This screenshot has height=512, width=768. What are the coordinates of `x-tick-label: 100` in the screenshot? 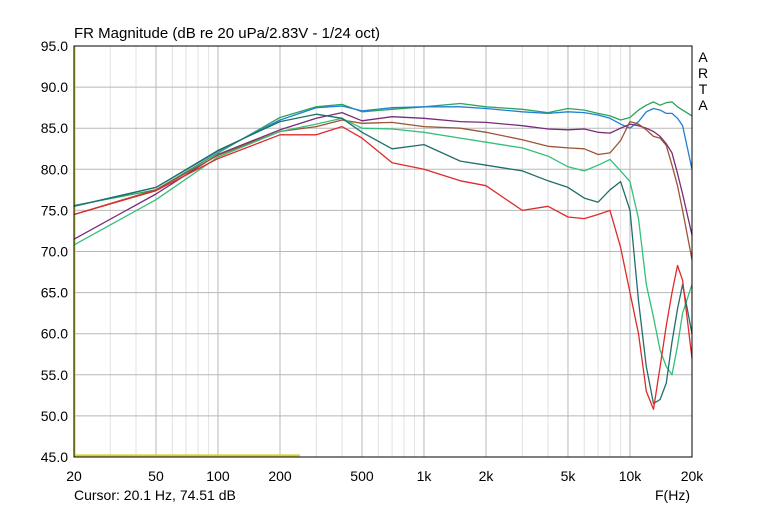 It's located at (218, 476).